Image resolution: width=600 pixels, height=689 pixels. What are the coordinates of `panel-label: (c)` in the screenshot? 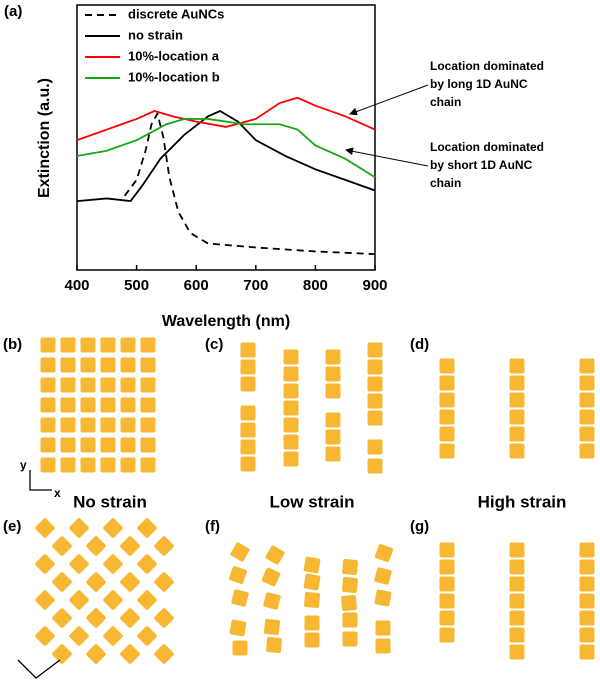 It's located at (214, 344).